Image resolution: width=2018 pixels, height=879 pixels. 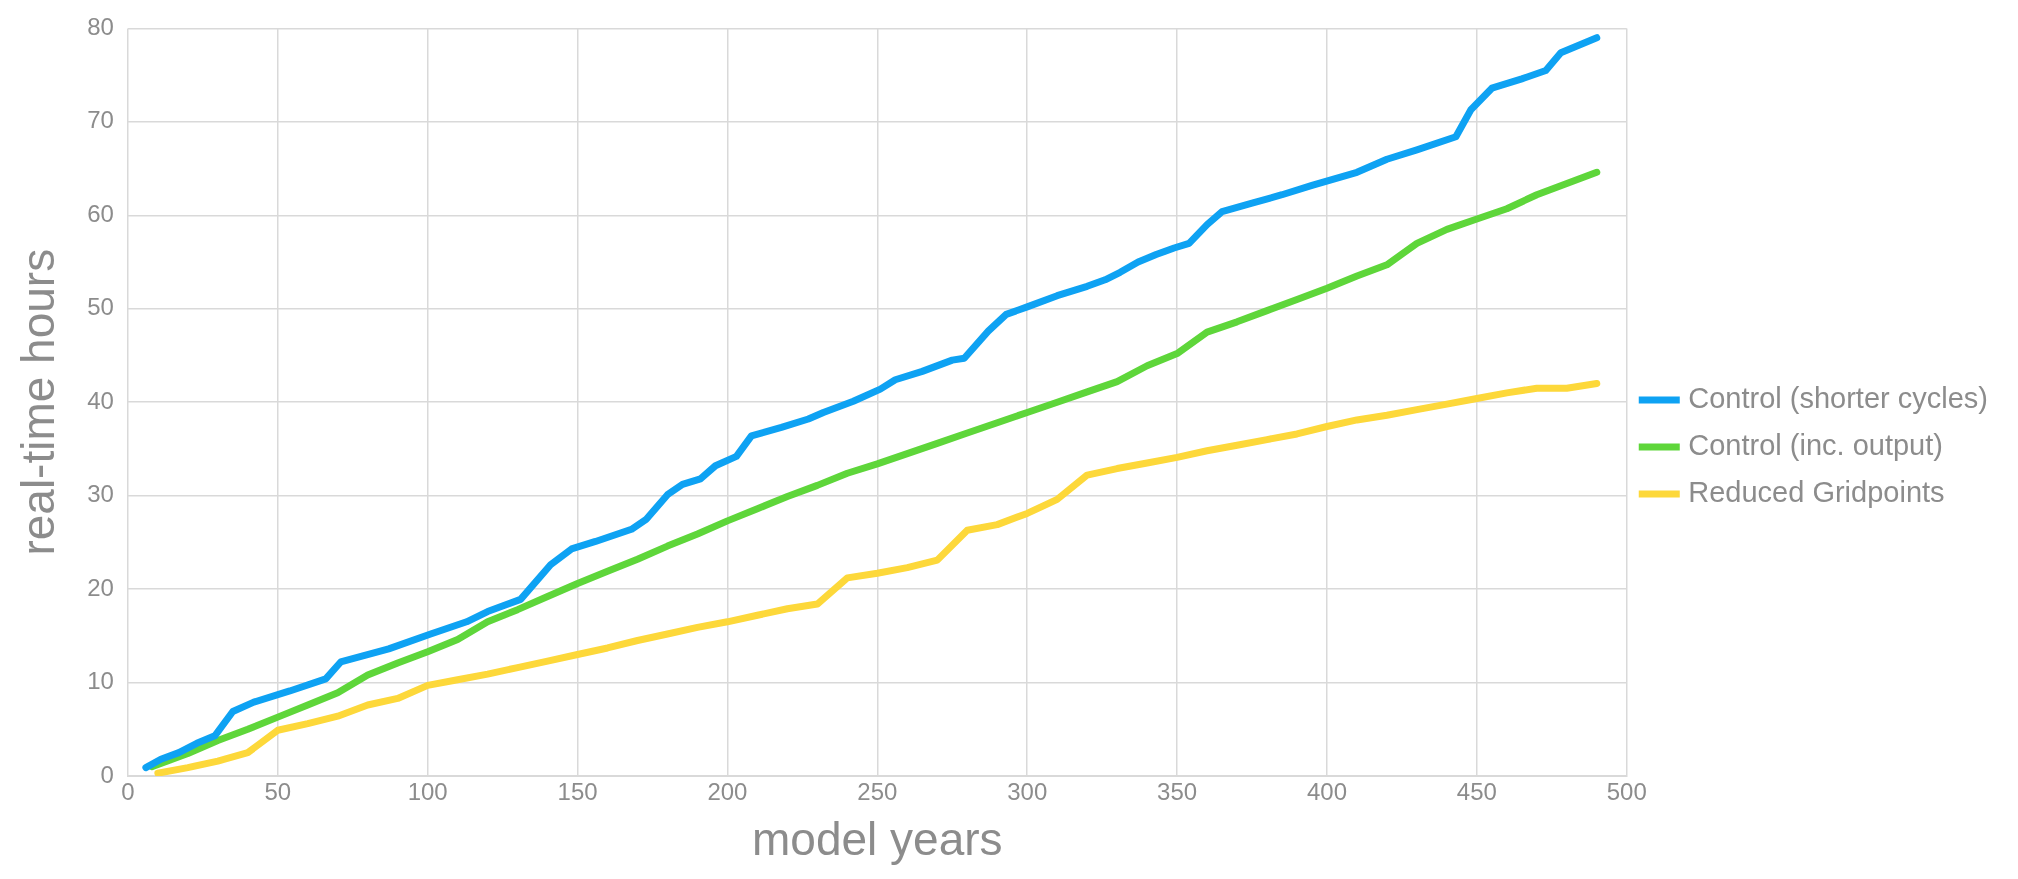 What do you see at coordinates (877, 839) in the screenshot?
I see `x-axis-title: model years` at bounding box center [877, 839].